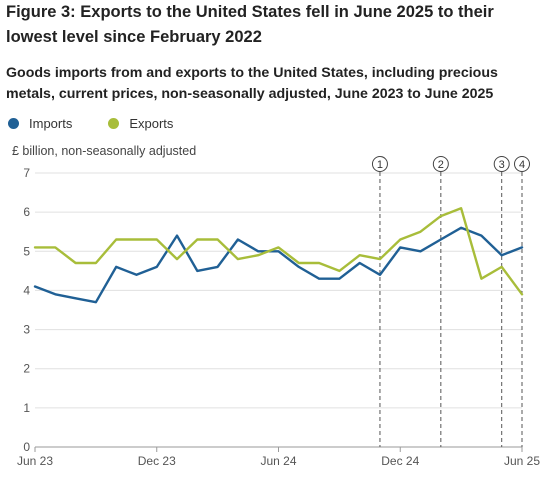  I want to click on y-tick-label-1: 1, so click(26, 408).